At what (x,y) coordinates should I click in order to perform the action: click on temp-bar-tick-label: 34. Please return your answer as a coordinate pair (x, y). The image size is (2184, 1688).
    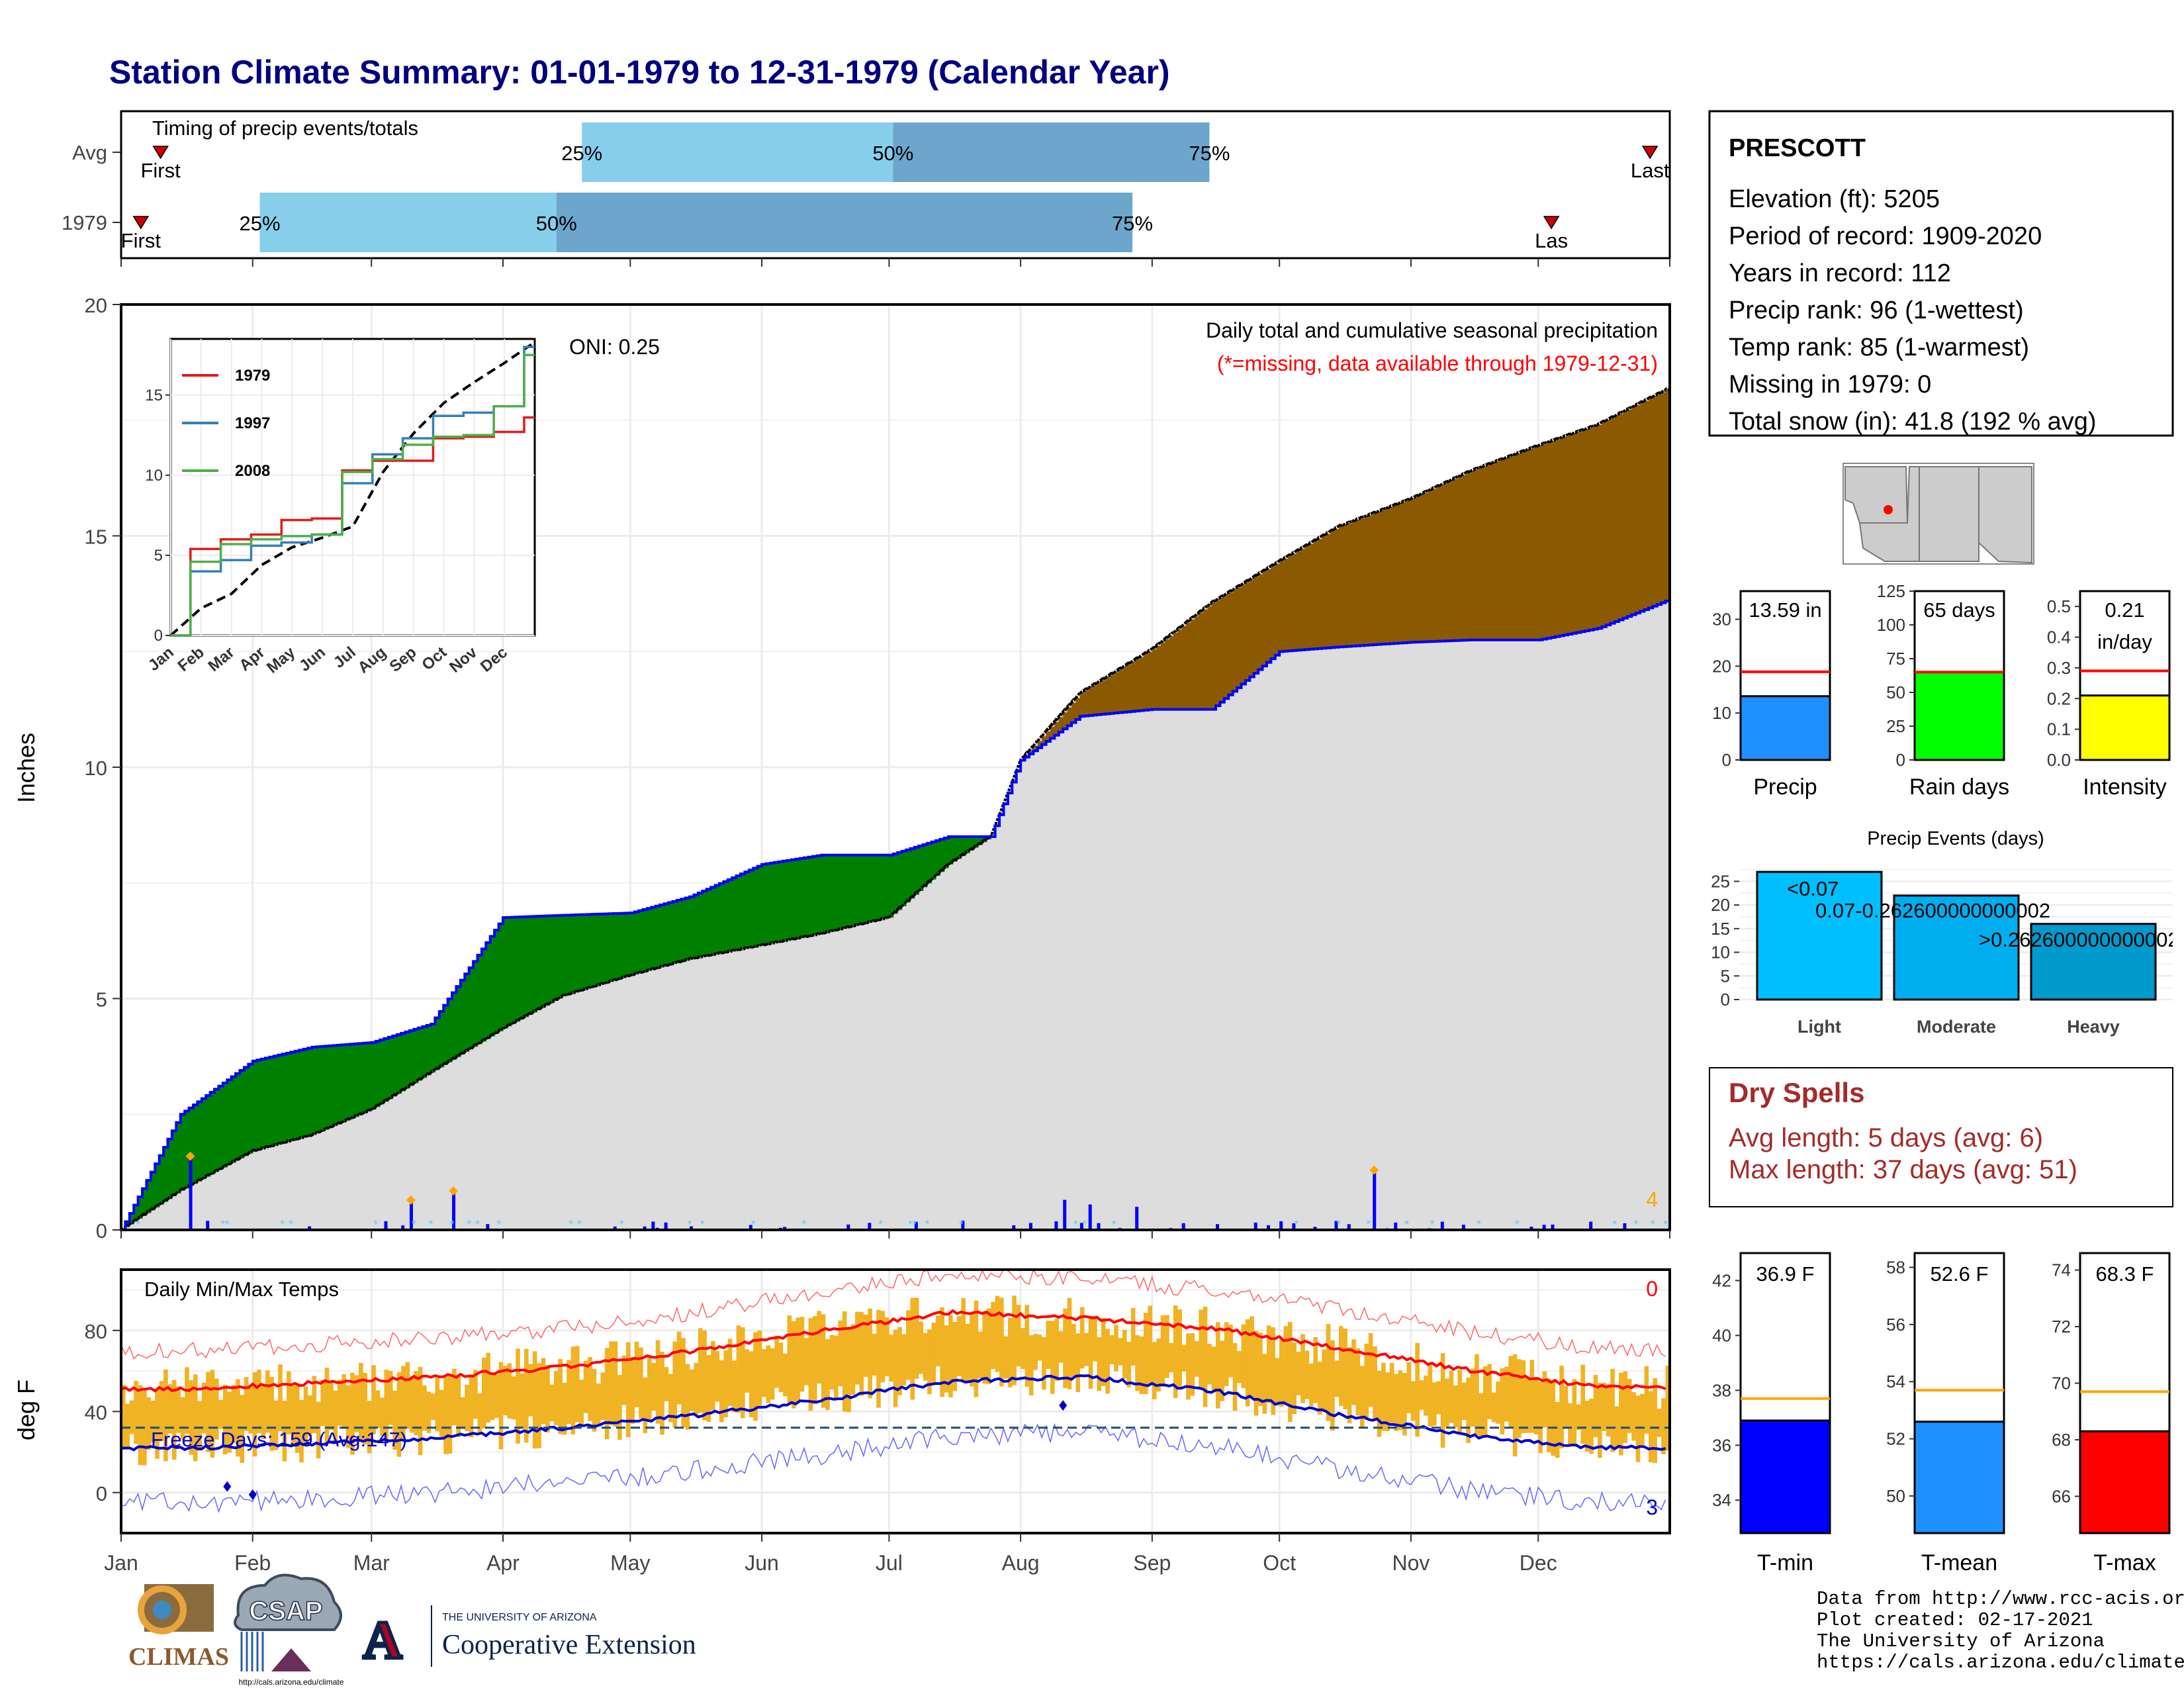
    Looking at the image, I should click on (1721, 1500).